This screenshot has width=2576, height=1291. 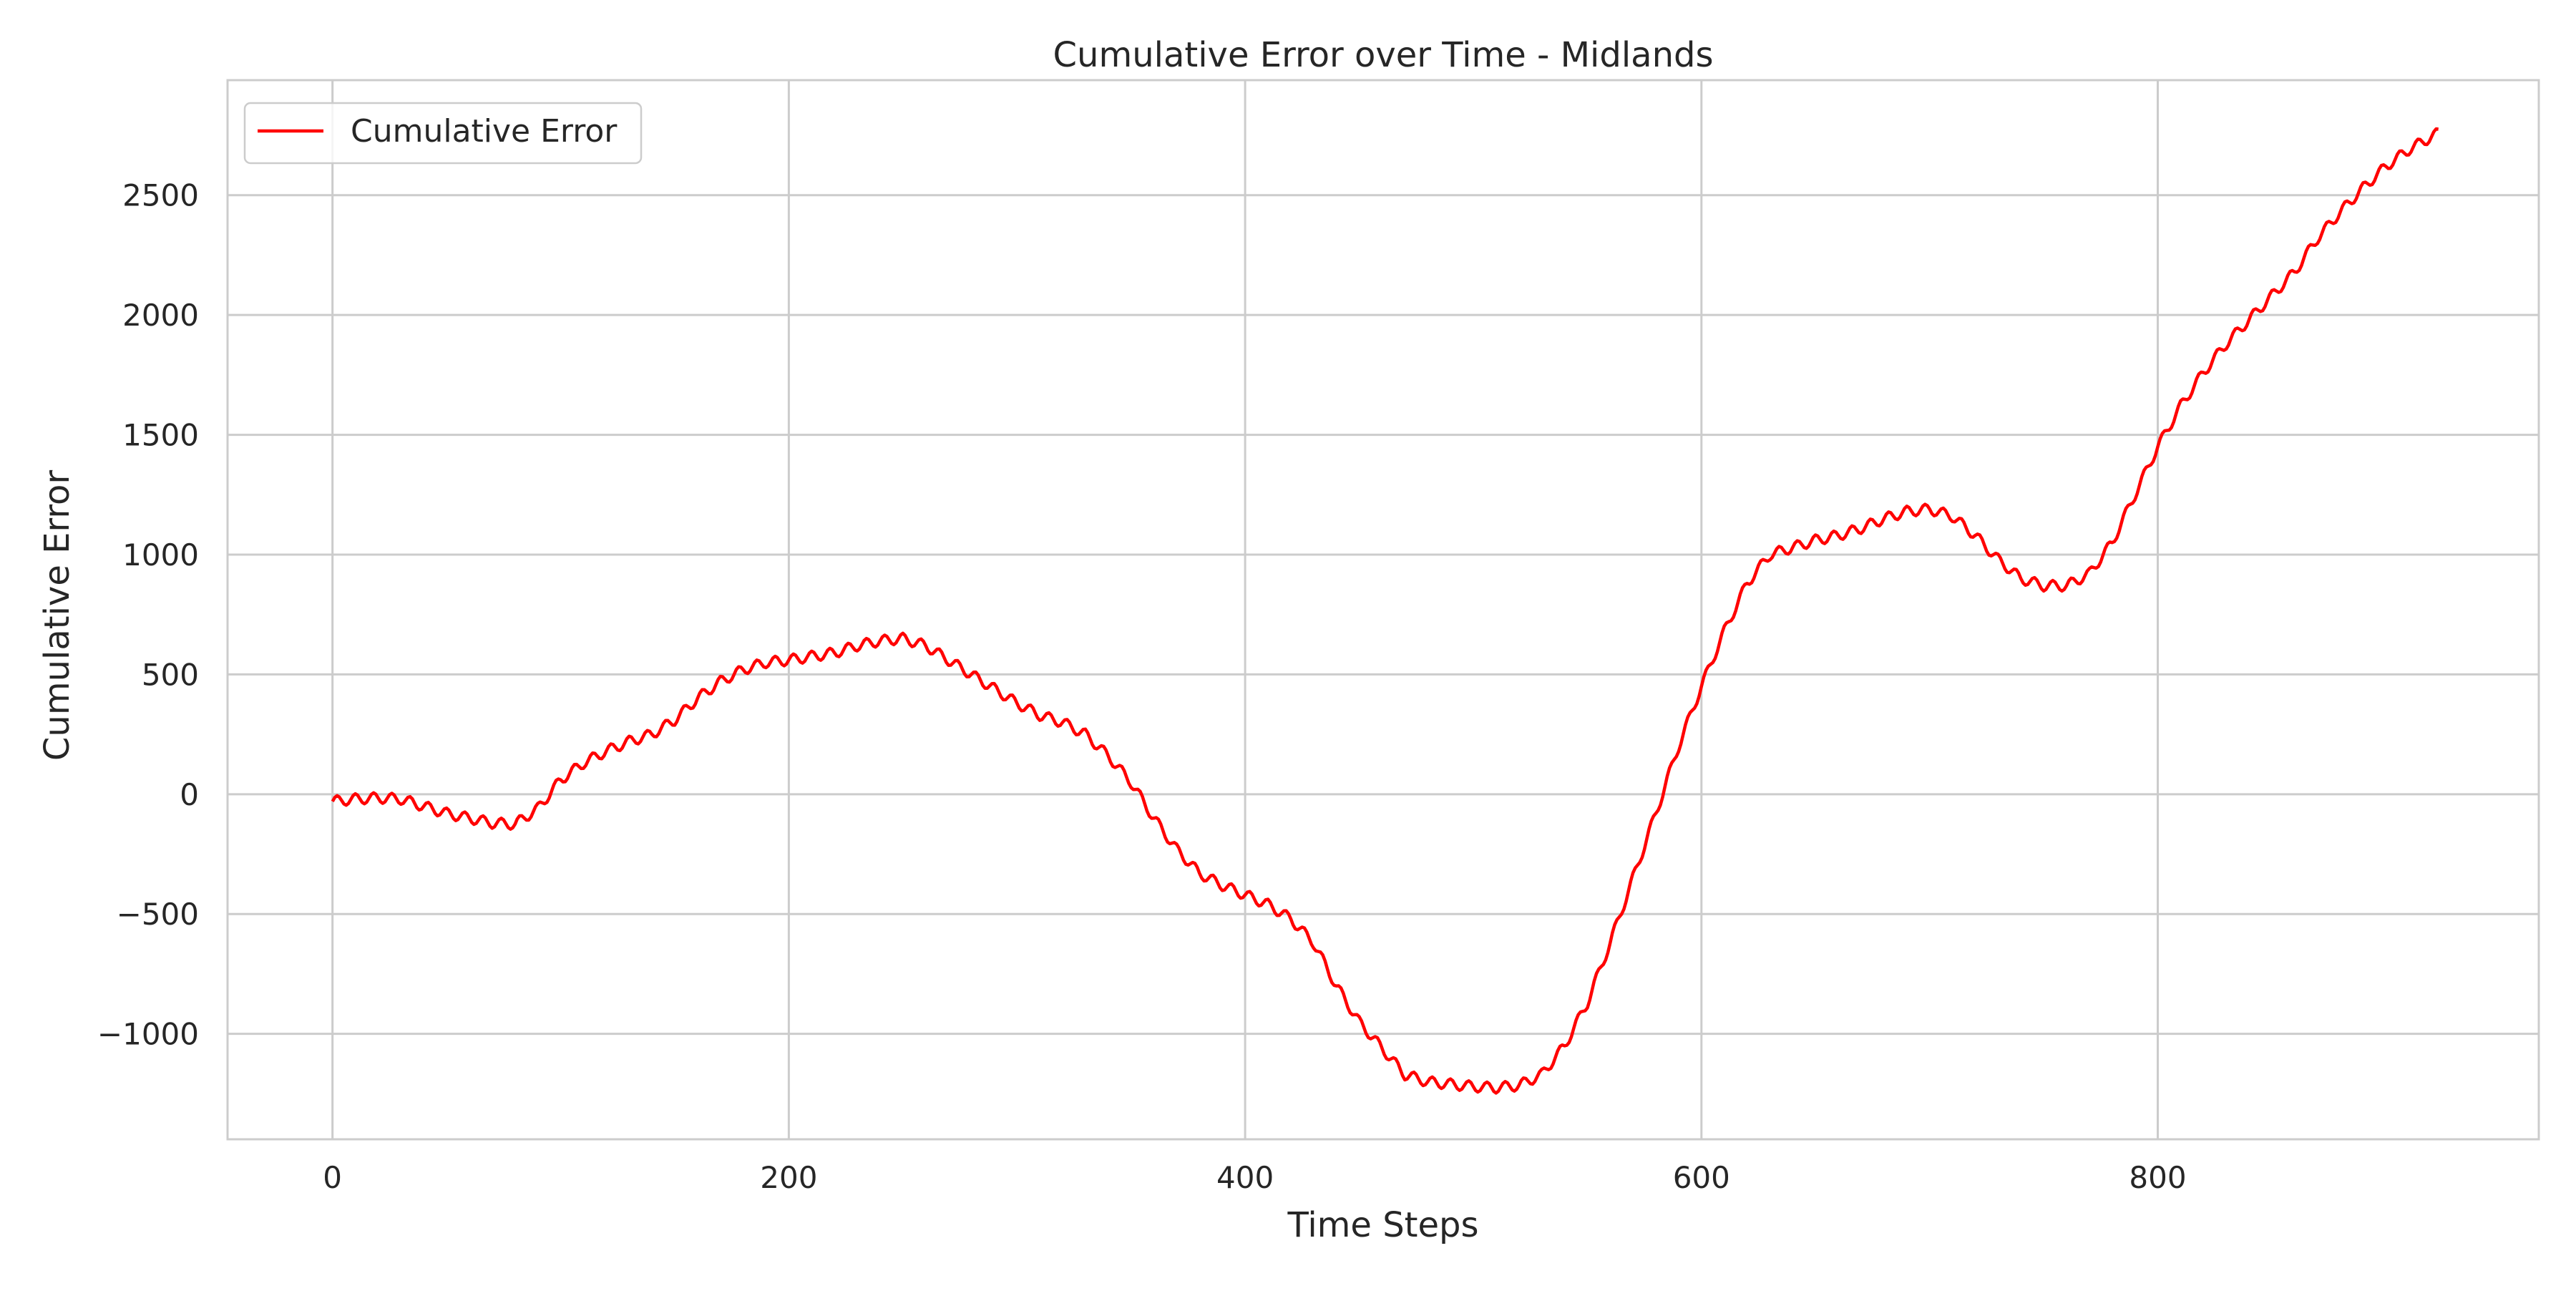 What do you see at coordinates (160, 435) in the screenshot?
I see `y-tick-label: 1500` at bounding box center [160, 435].